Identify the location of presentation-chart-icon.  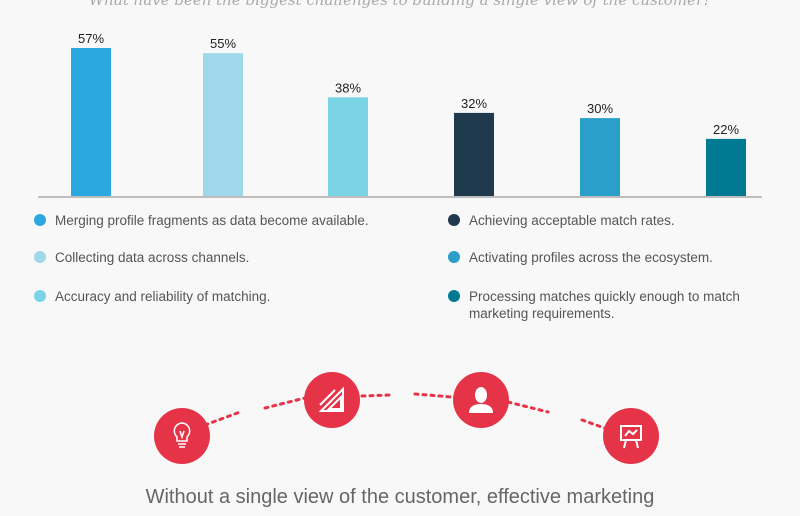
(631, 436).